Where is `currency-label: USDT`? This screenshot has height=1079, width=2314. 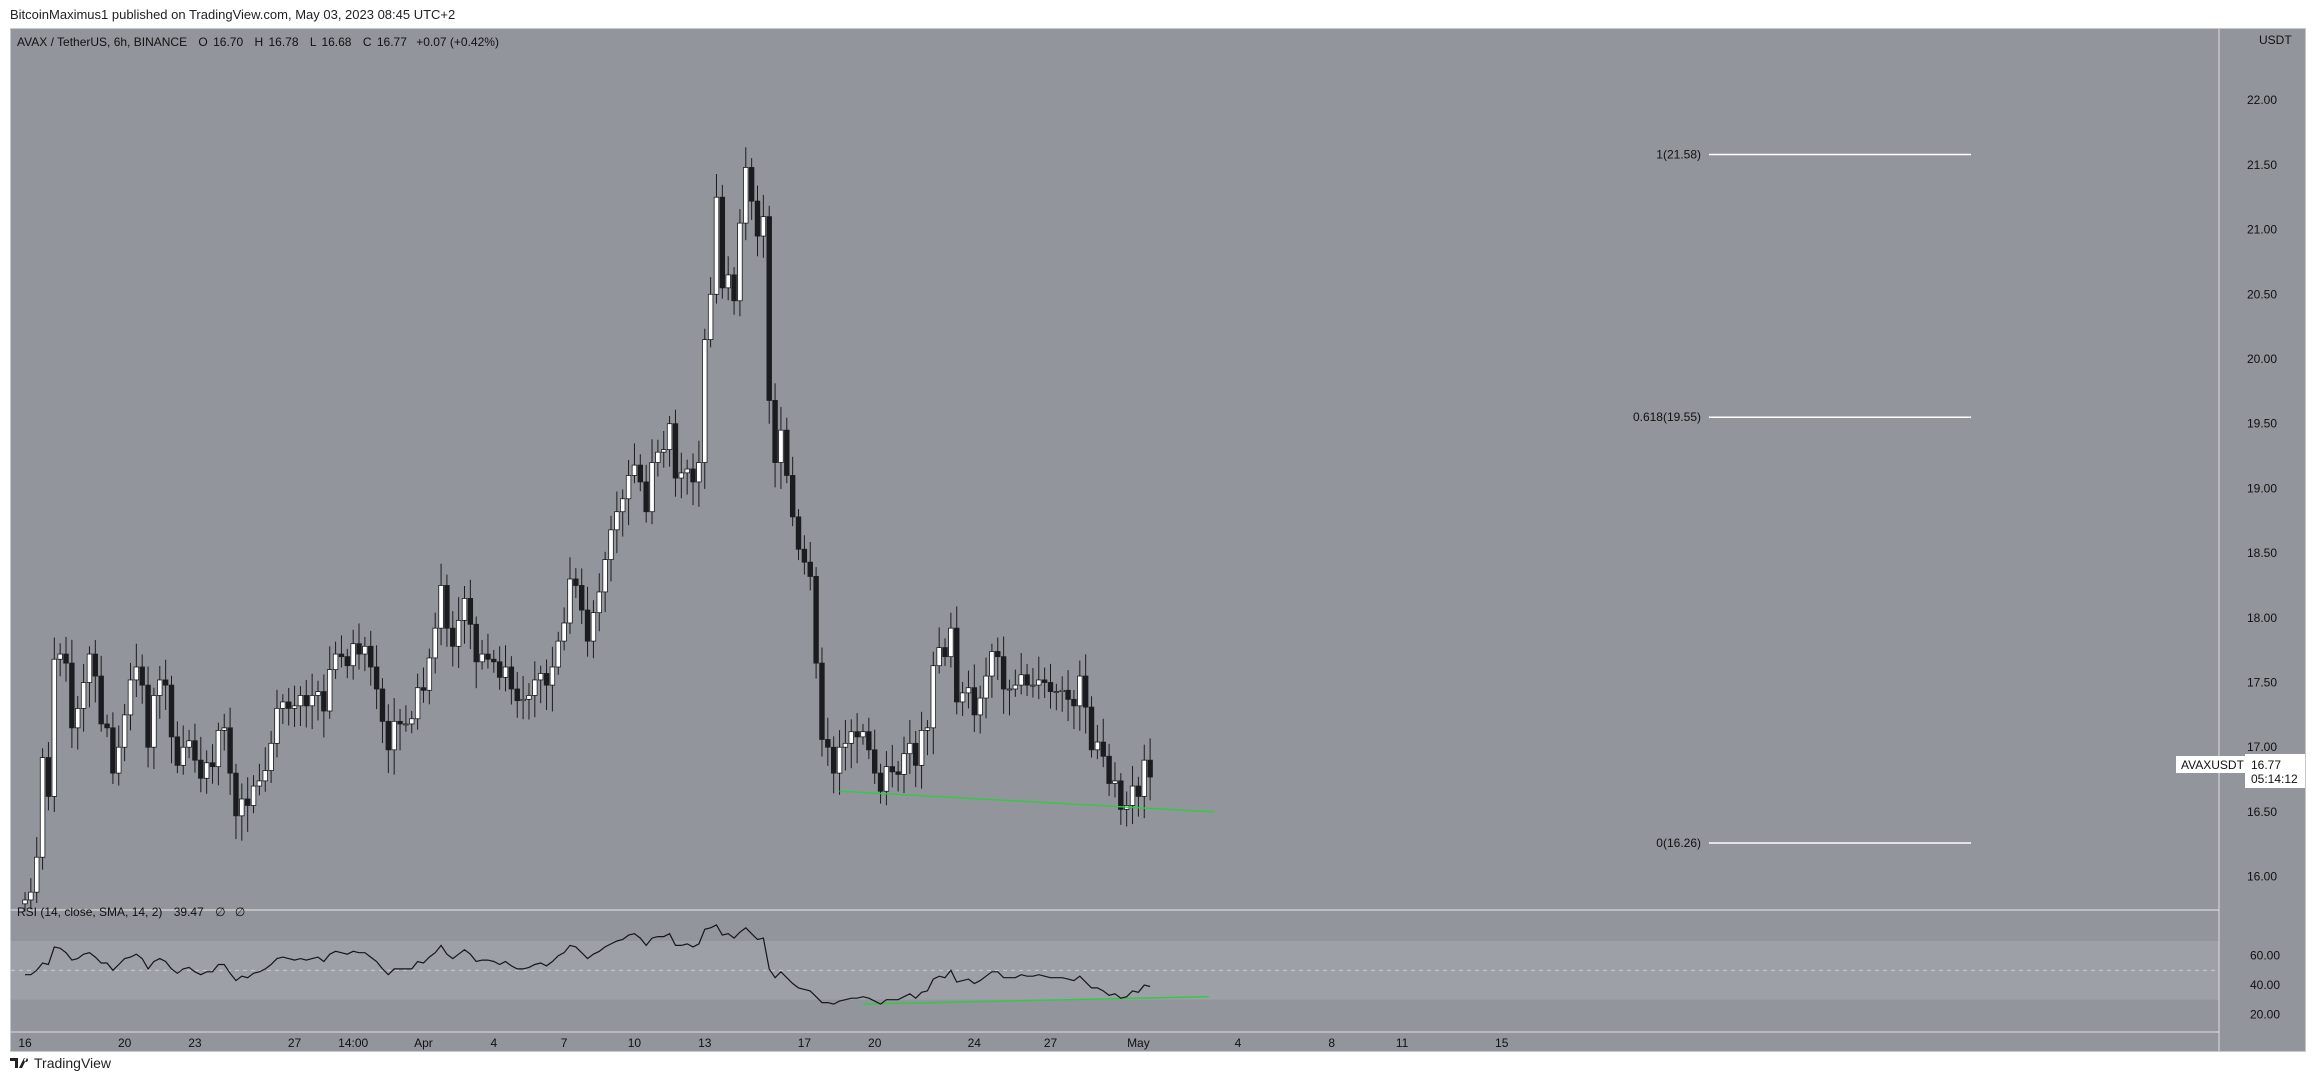
currency-label: USDT is located at coordinates (2275, 40).